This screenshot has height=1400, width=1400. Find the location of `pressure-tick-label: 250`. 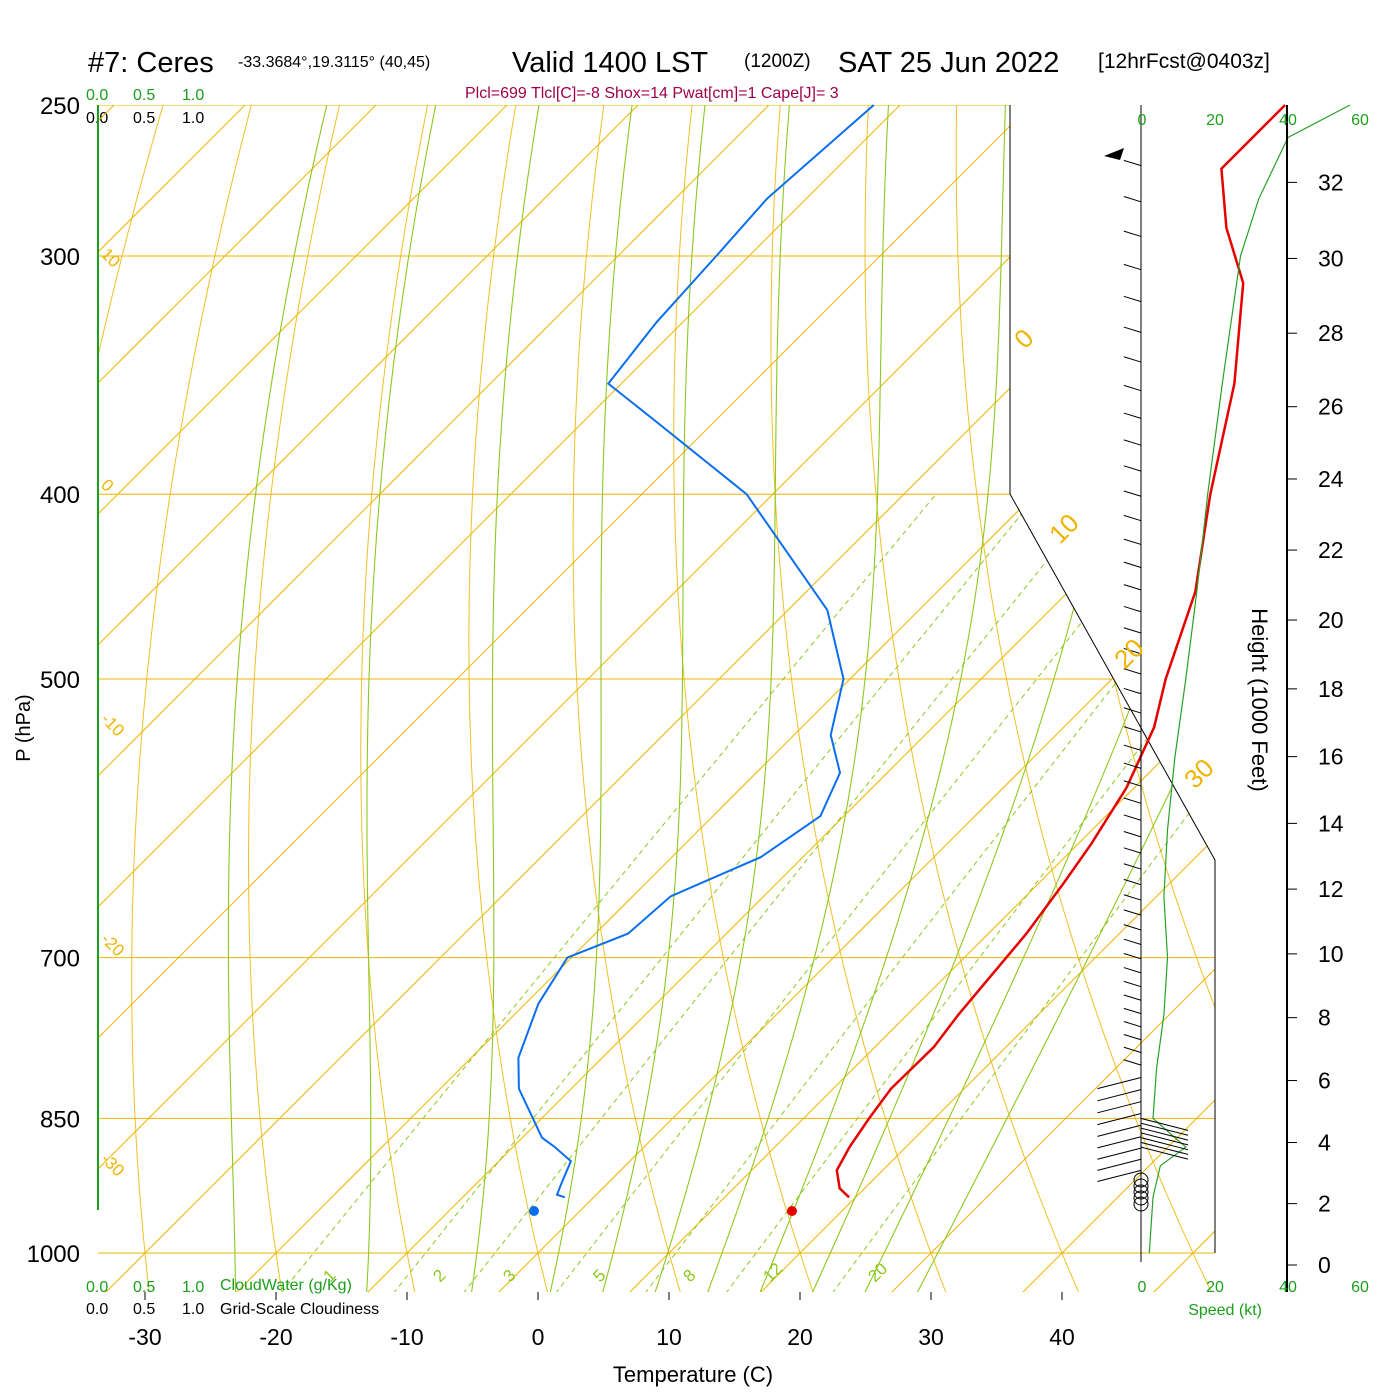

pressure-tick-label: 250 is located at coordinates (60, 106).